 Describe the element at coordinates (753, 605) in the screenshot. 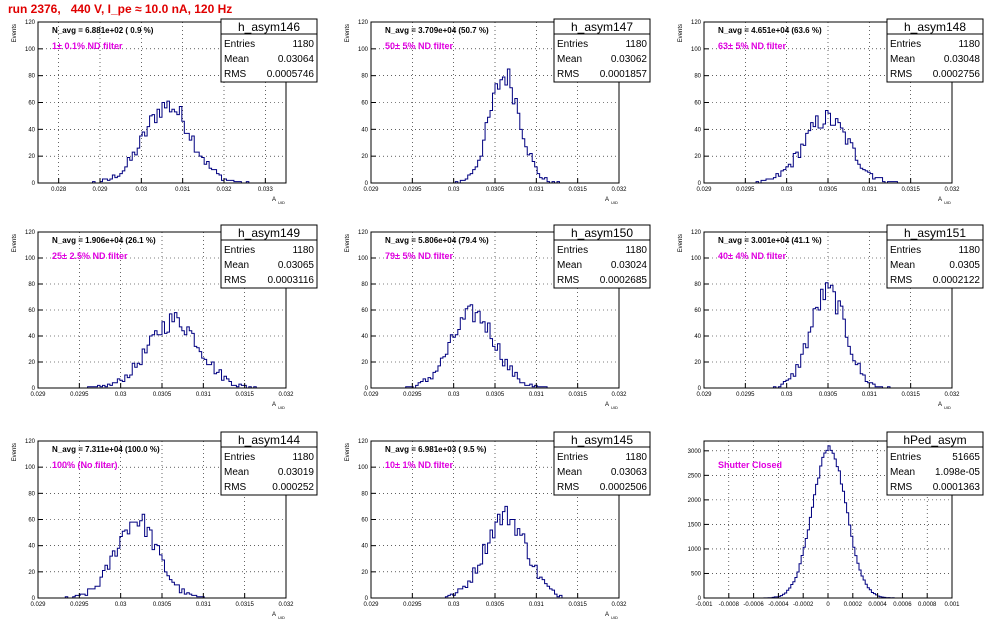

I see `x-tick-label: -0.0006` at that location.